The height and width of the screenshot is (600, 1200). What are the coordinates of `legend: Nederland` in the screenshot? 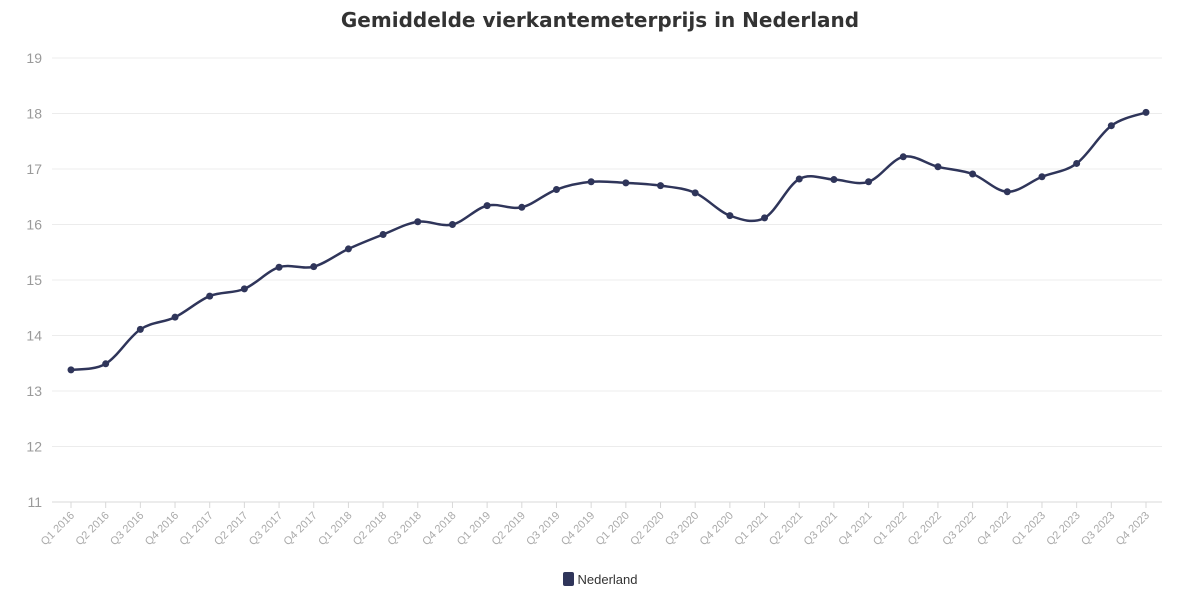 It's located at (600, 579).